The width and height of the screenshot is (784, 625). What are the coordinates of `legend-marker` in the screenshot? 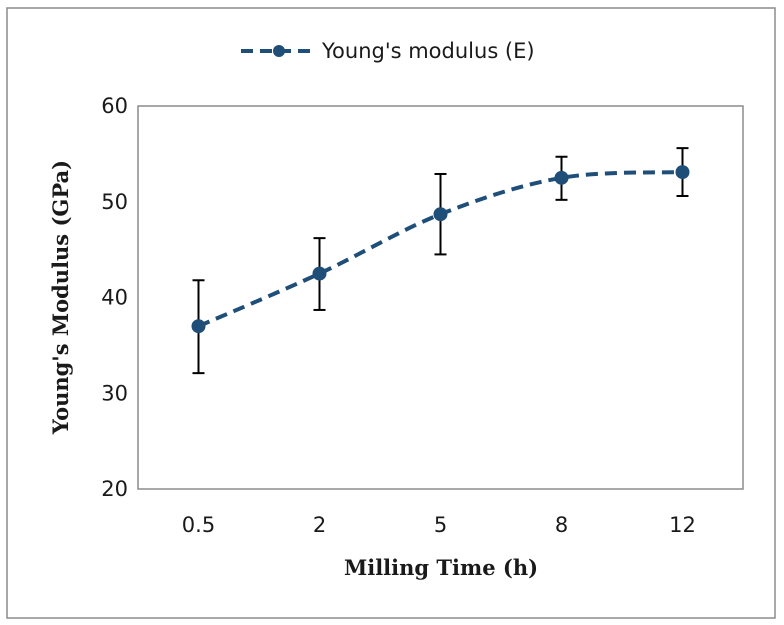 It's located at (279, 51).